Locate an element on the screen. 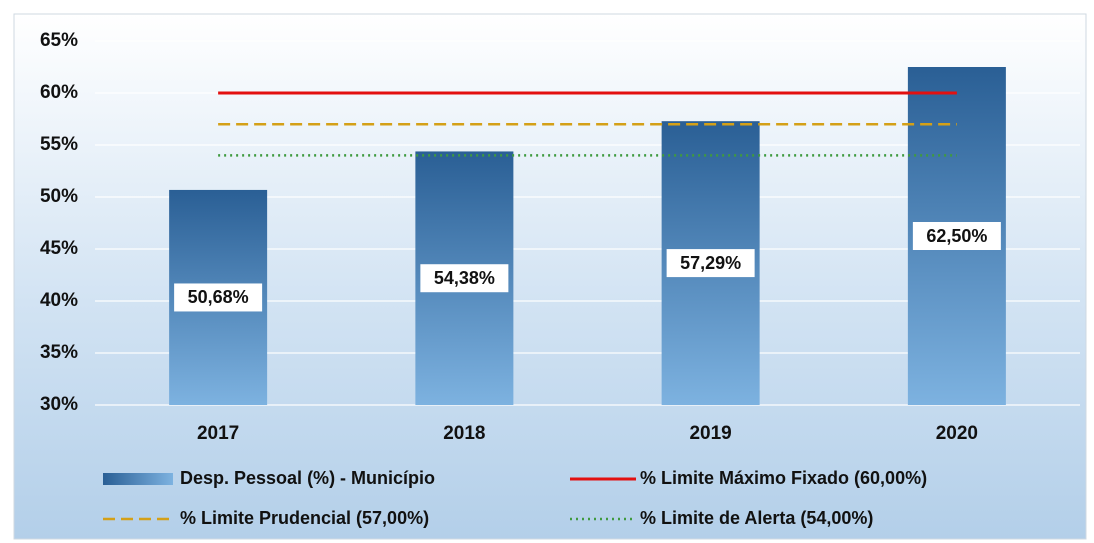 This screenshot has width=1094, height=543. data-label: 57,29% is located at coordinates (710, 263).